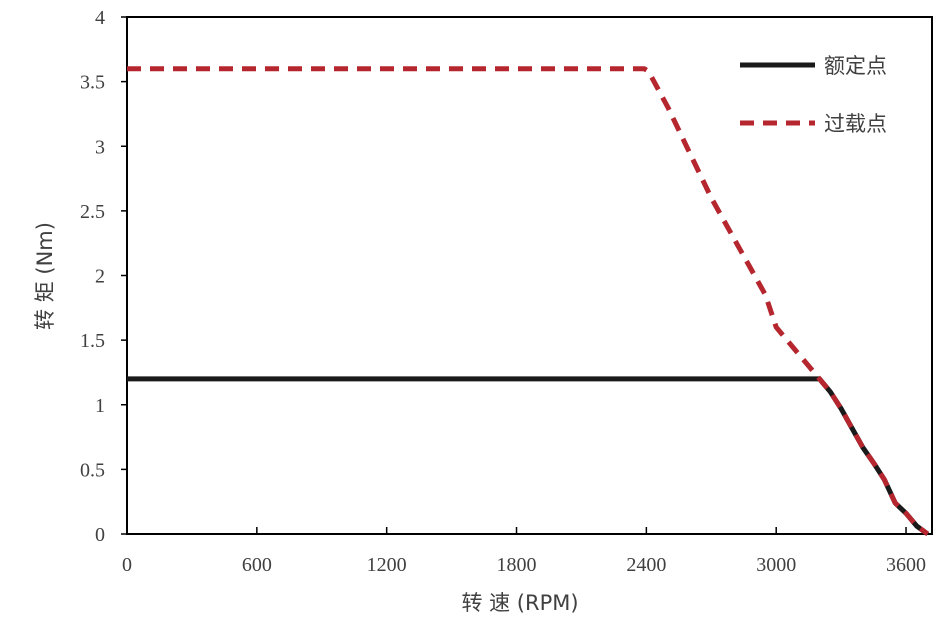  Describe the element at coordinates (519, 603) in the screenshot. I see `x-axis-title: 转 速 (RPM)` at that location.